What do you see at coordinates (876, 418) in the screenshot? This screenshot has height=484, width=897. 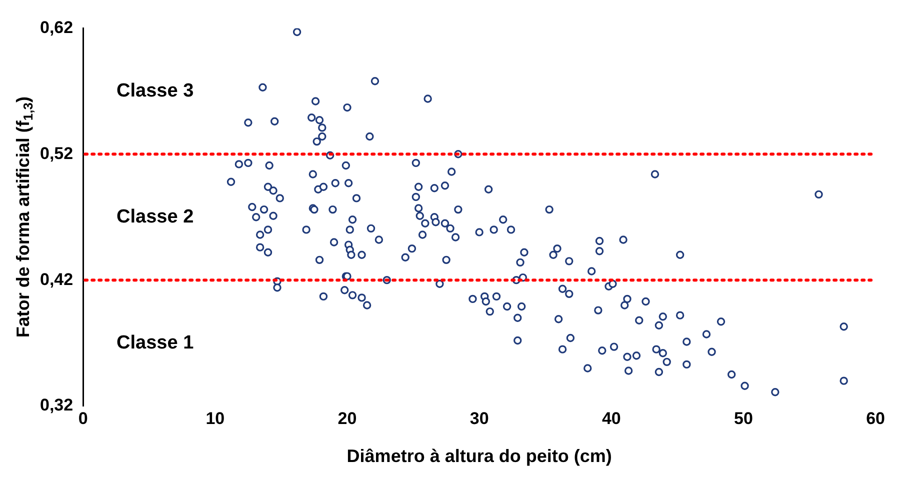 I see `x-tick-label: 60` at bounding box center [876, 418].